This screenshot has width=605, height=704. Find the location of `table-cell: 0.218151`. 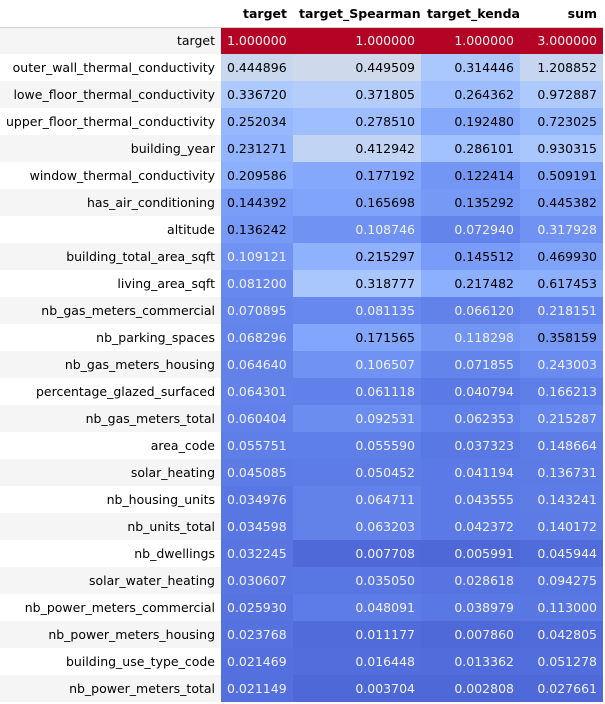

table-cell: 0.218151 is located at coordinates (561, 310).